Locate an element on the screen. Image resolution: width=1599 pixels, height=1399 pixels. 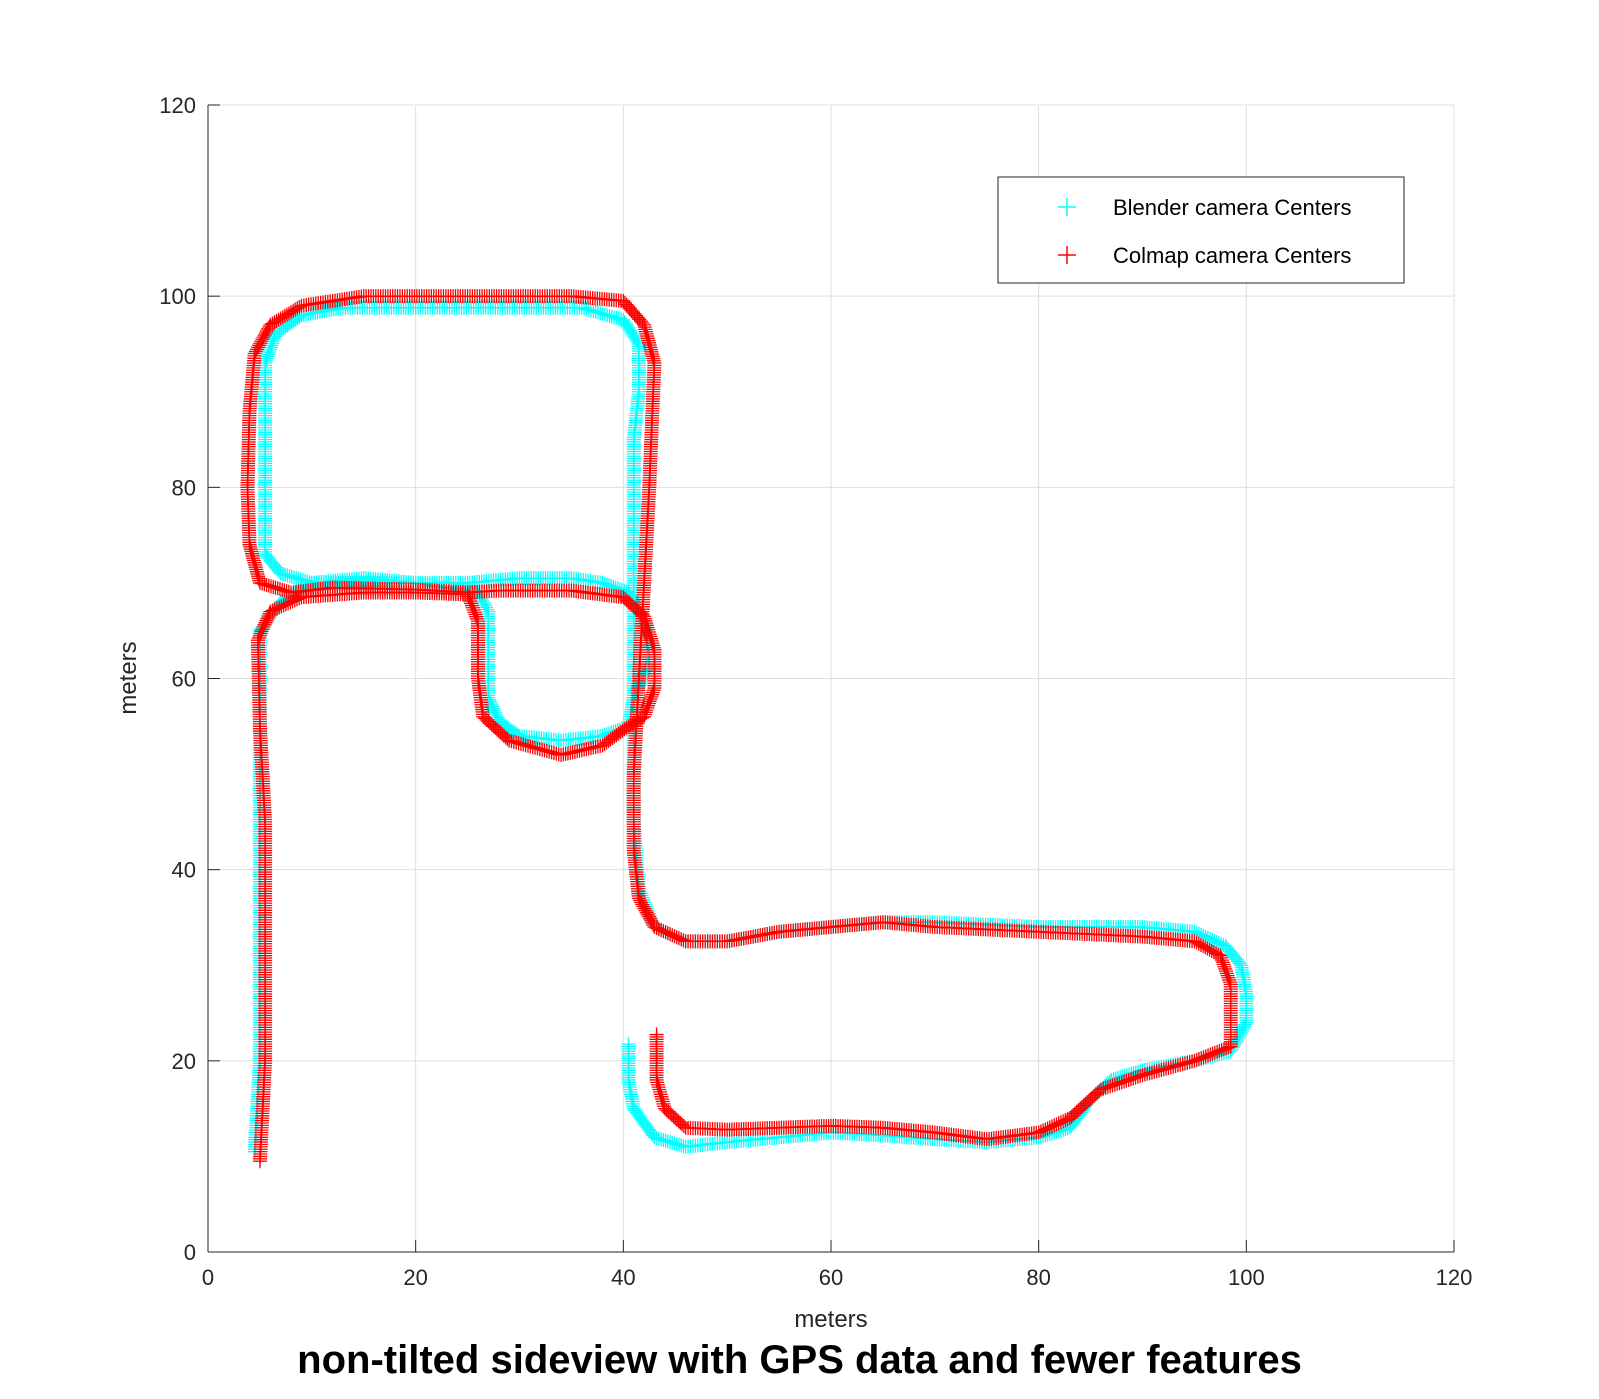
x-tick-label: 100 is located at coordinates (1246, 1277).